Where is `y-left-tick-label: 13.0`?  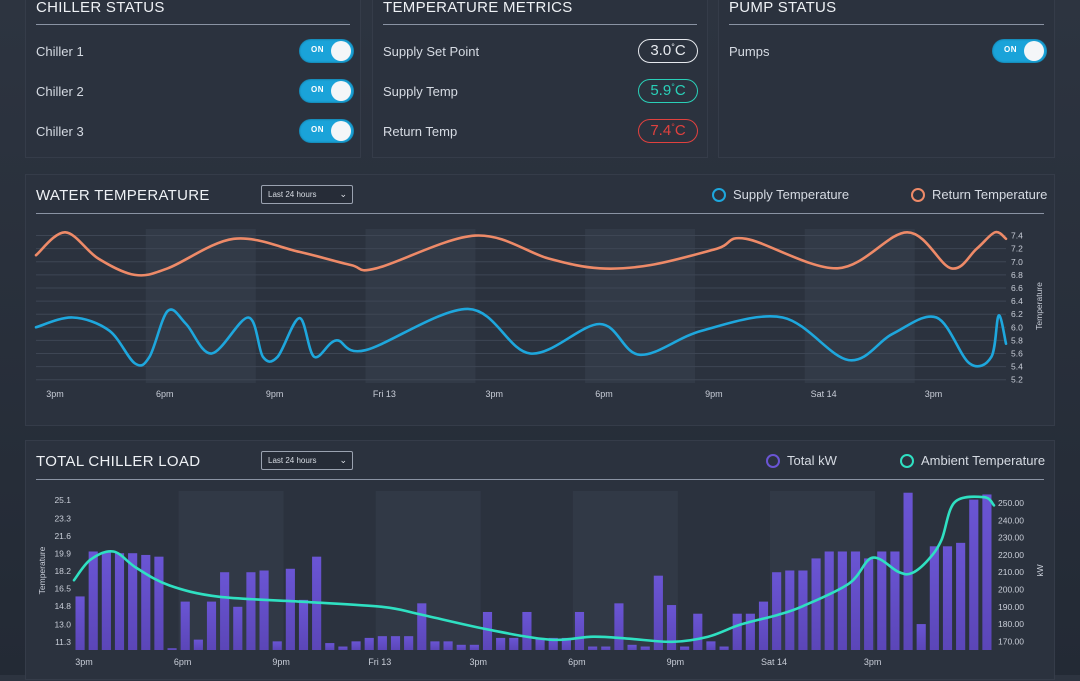
y-left-tick-label: 13.0 is located at coordinates (62, 624).